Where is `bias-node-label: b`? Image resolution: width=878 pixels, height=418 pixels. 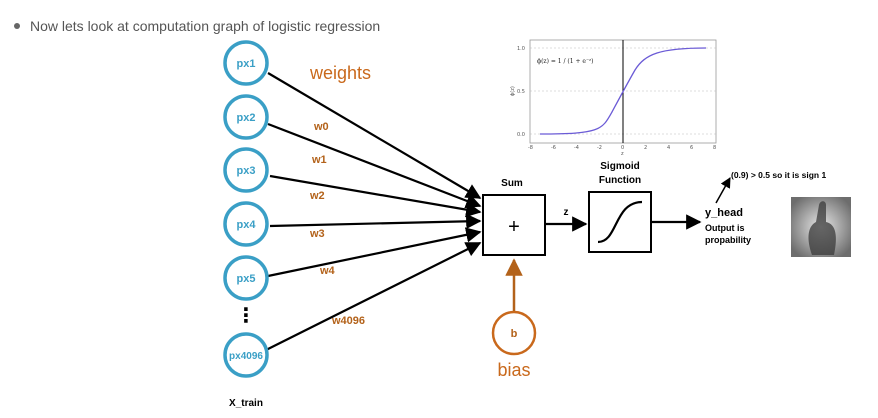 bias-node-label: b is located at coordinates (514, 334).